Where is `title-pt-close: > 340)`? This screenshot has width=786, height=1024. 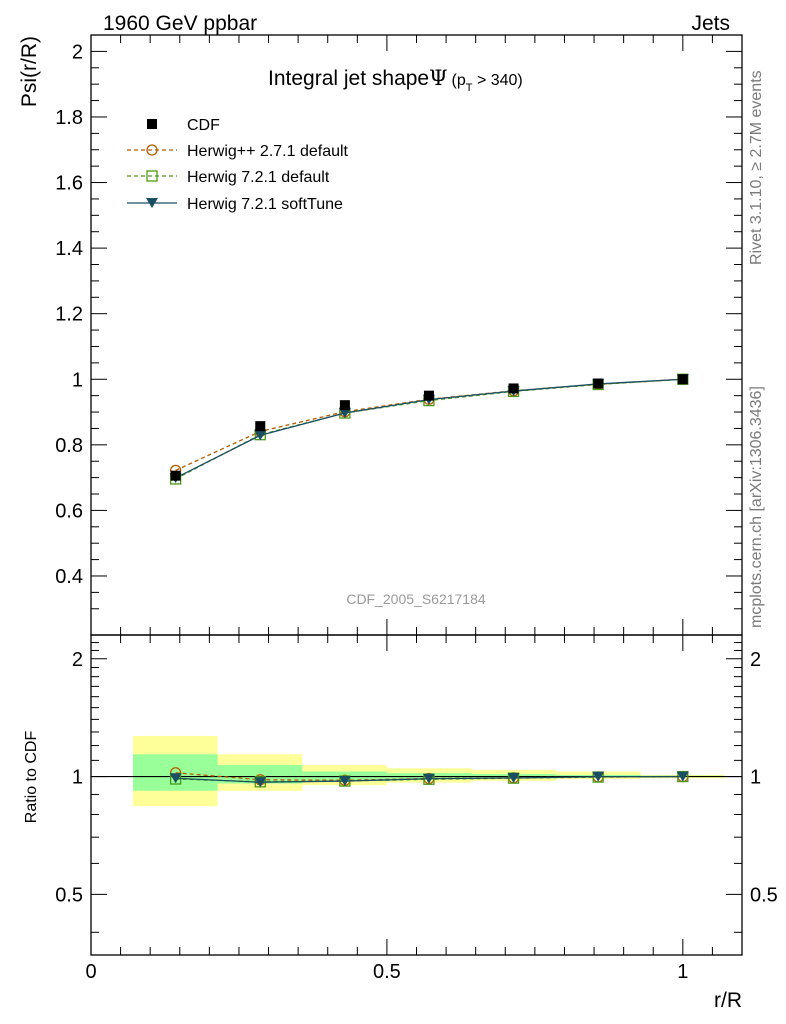 title-pt-close: > 340) is located at coordinates (498, 80).